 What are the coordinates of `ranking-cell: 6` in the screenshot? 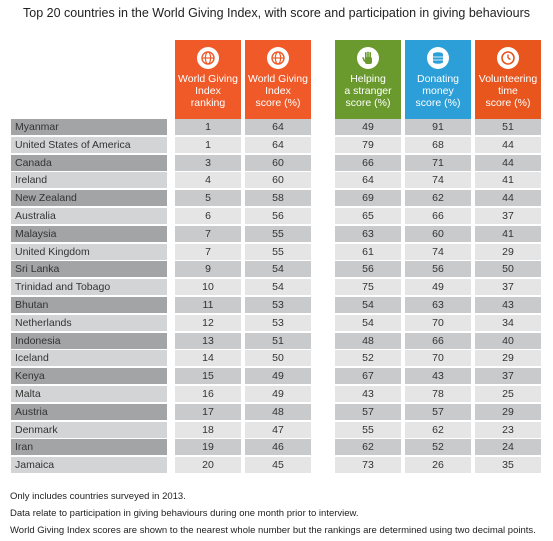 It's located at (208, 216).